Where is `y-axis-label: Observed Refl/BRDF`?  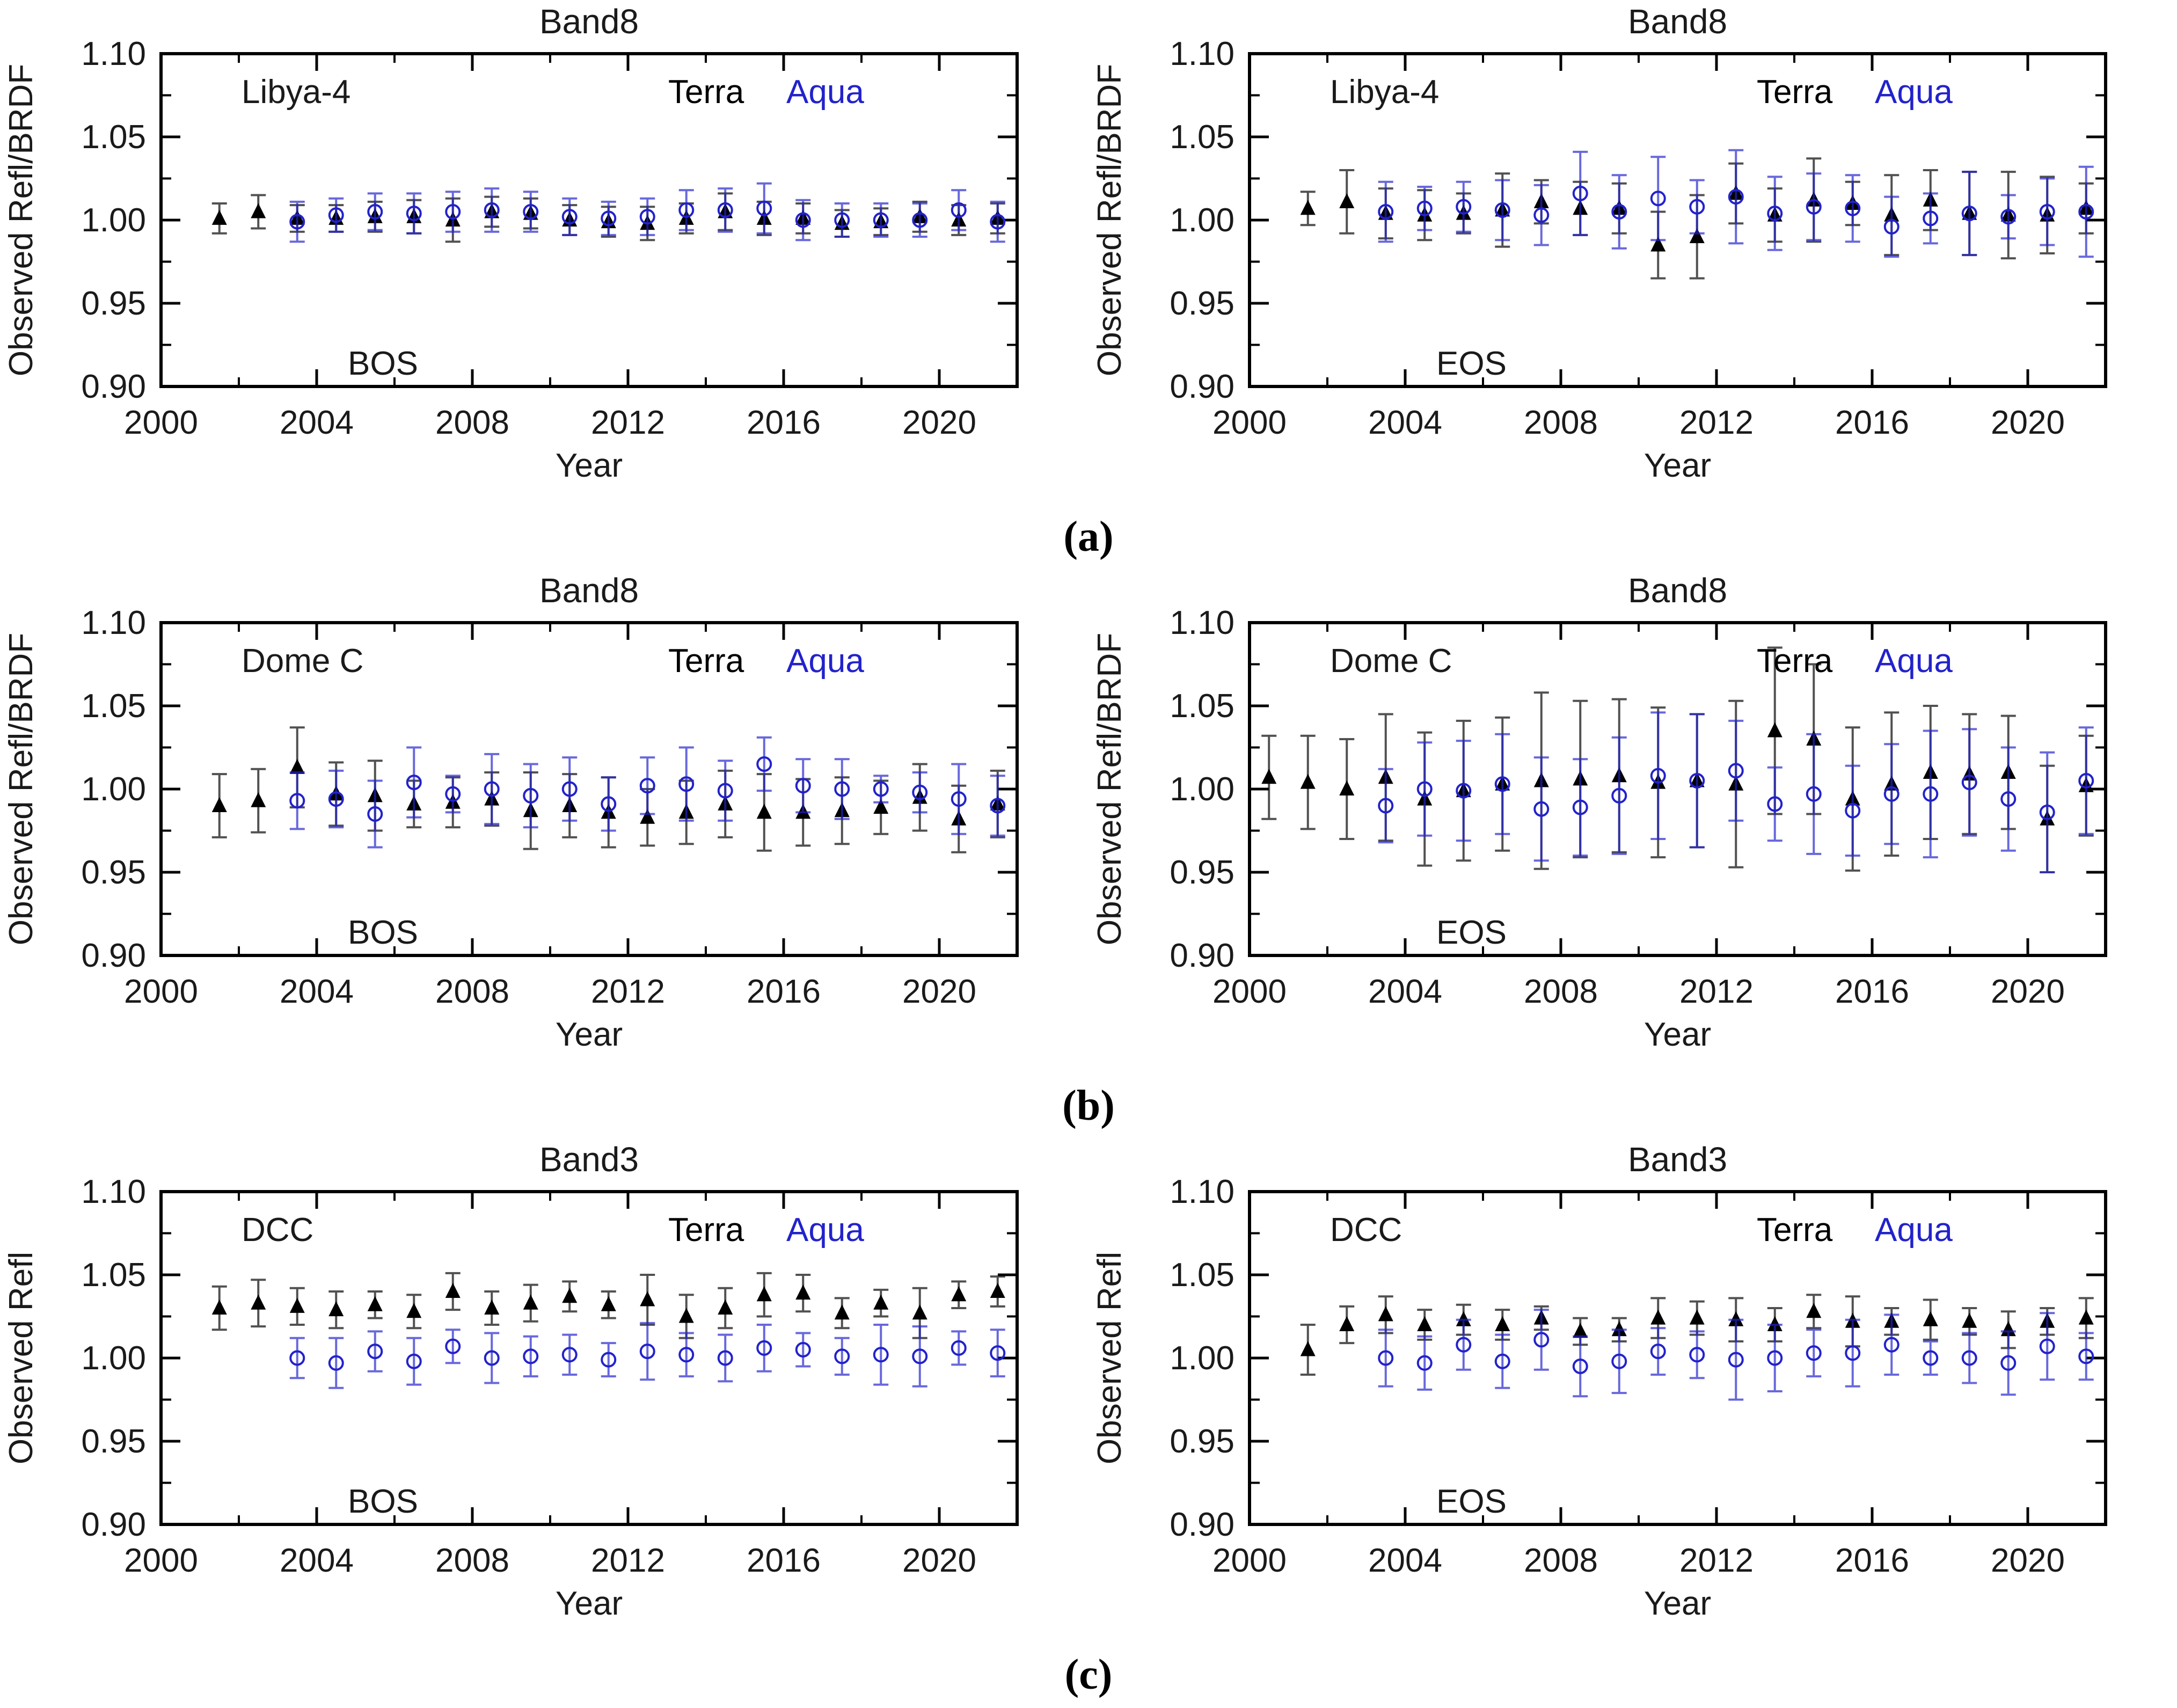 y-axis-label: Observed Refl/BRDF is located at coordinates (22, 789).